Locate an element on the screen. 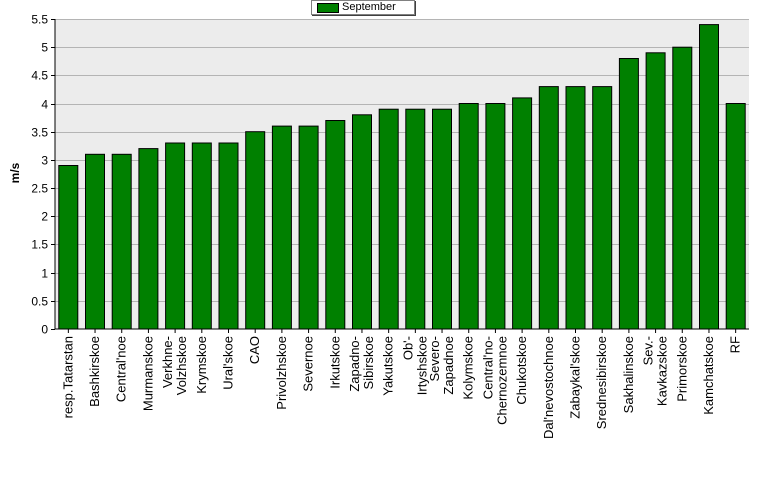 The image size is (777, 479). x-tick-label-line: RF is located at coordinates (735, 344).